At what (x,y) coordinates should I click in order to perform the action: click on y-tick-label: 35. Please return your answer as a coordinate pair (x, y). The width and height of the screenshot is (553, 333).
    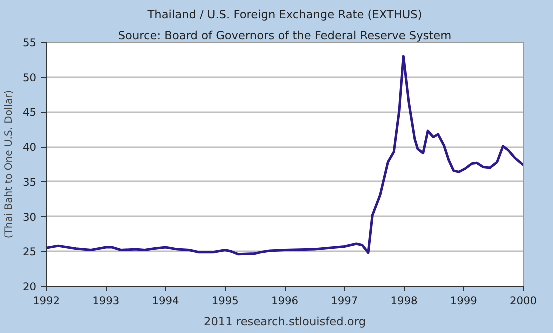
    Looking at the image, I should click on (29, 182).